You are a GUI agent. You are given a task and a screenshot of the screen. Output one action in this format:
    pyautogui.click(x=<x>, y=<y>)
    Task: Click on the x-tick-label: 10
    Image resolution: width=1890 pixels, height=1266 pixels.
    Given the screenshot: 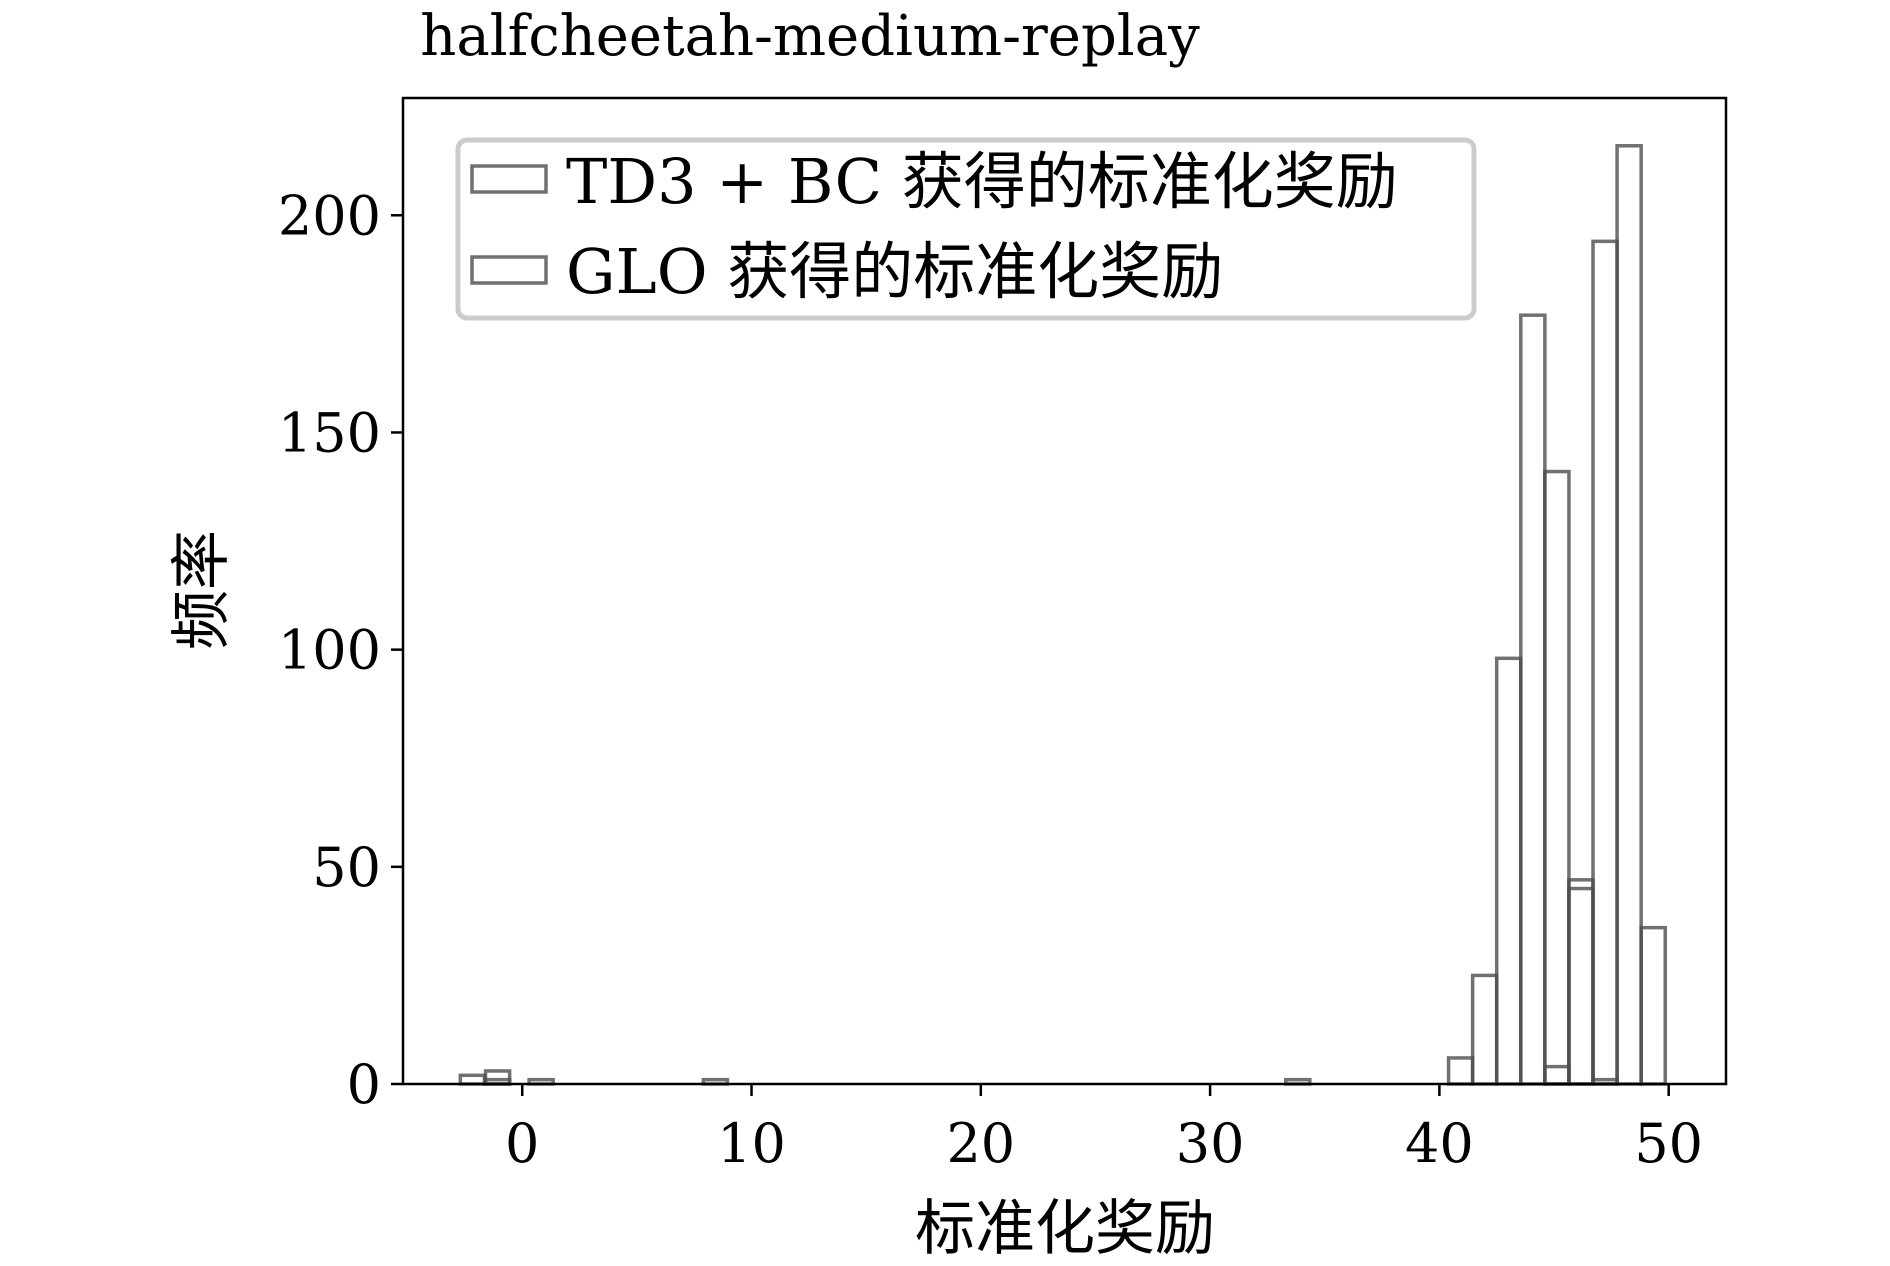 What is the action you would take?
    pyautogui.click(x=751, y=1143)
    